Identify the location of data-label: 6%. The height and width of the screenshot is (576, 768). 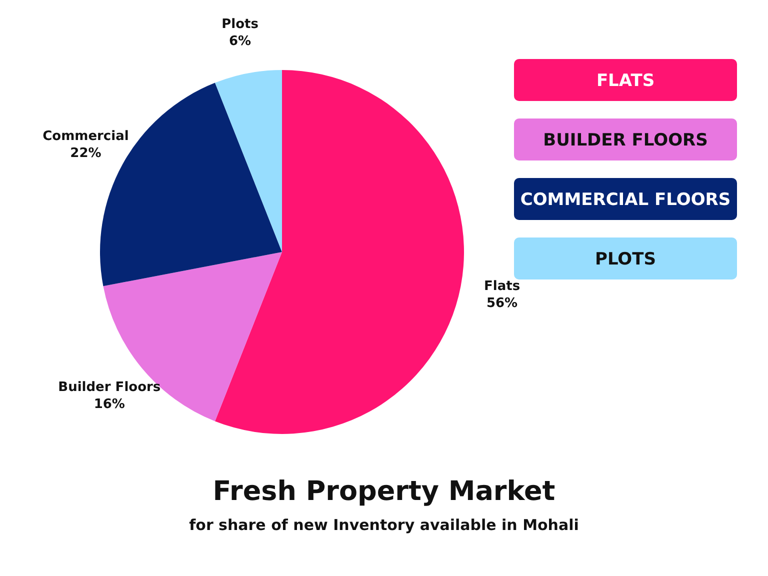
(240, 41).